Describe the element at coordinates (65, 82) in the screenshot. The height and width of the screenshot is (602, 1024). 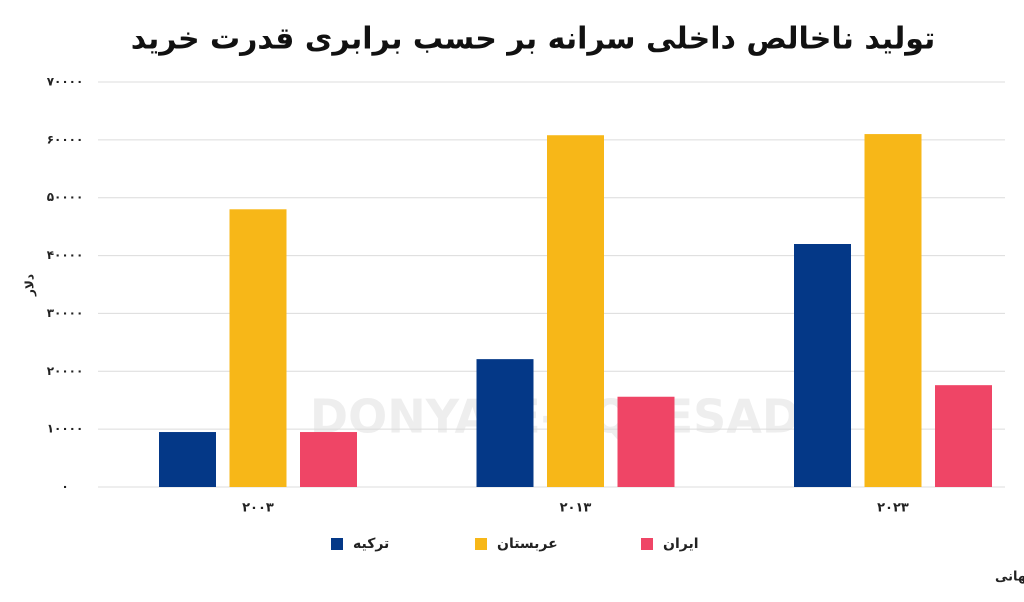
I see `y-tick-label: ۷۰۰۰۰` at that location.